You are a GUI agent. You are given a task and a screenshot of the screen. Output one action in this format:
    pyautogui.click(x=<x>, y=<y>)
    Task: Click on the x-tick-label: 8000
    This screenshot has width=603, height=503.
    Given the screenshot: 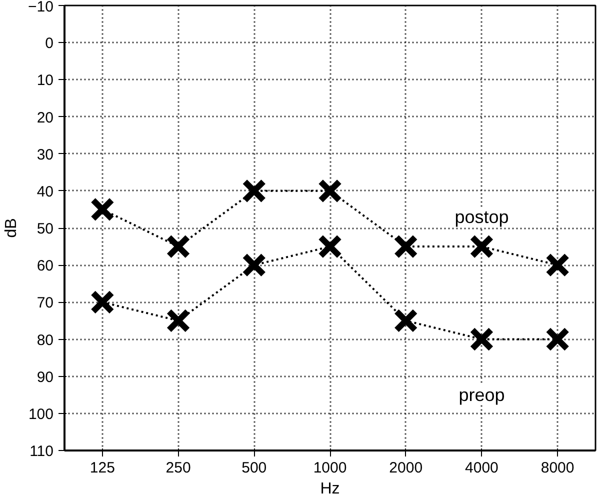 What is the action you would take?
    pyautogui.click(x=557, y=468)
    